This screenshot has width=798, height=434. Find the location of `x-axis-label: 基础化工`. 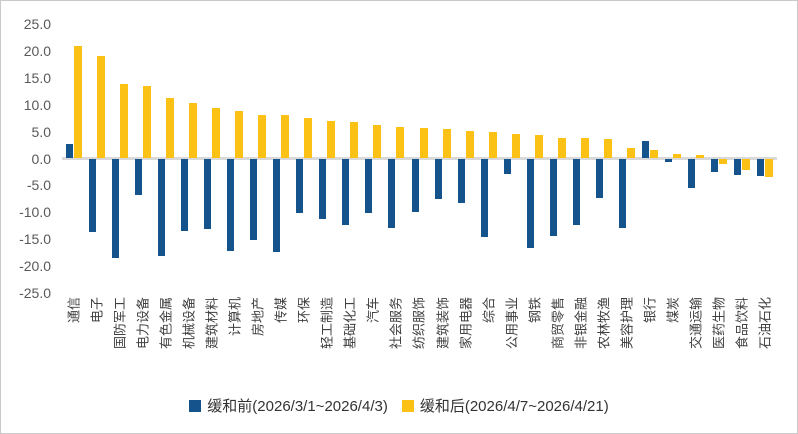

x-axis-label: 基础化工 is located at coordinates (350, 323).